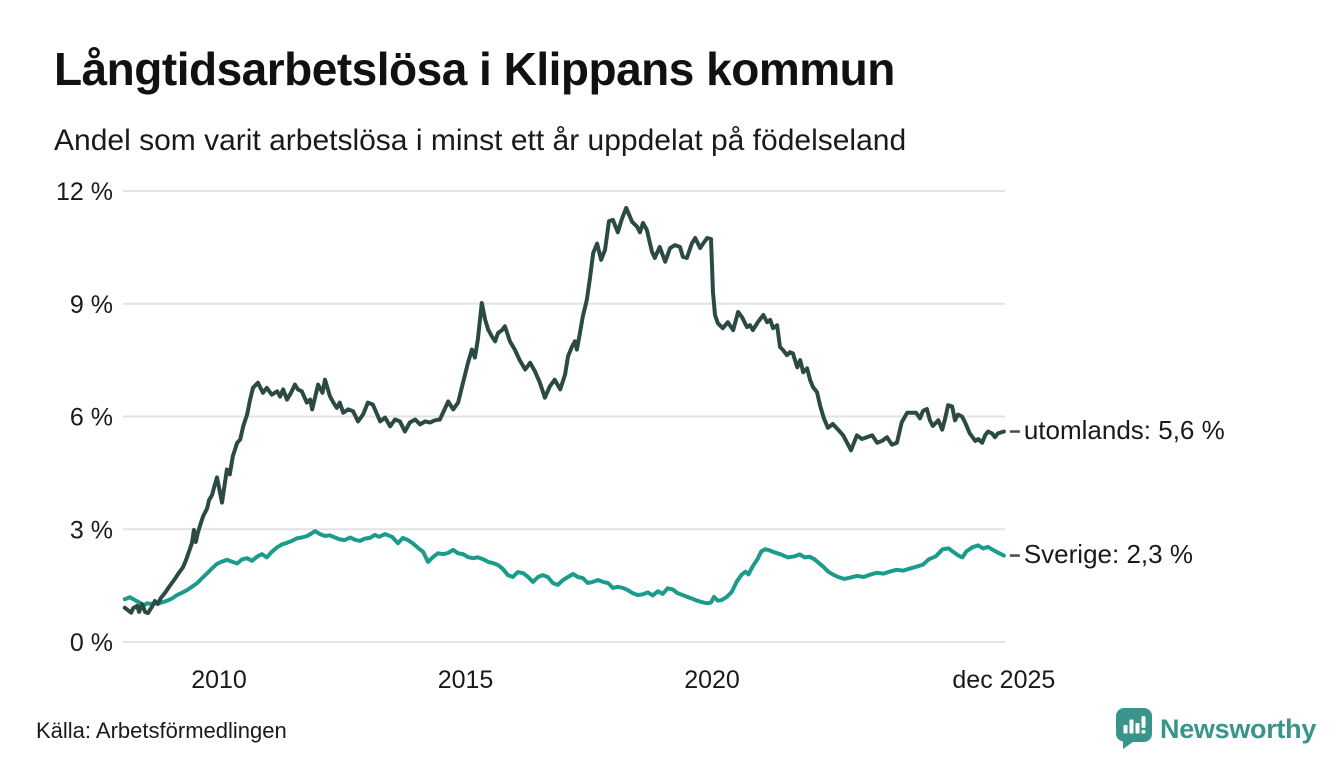  I want to click on newsworthy-bubble-icon, so click(1134, 728).